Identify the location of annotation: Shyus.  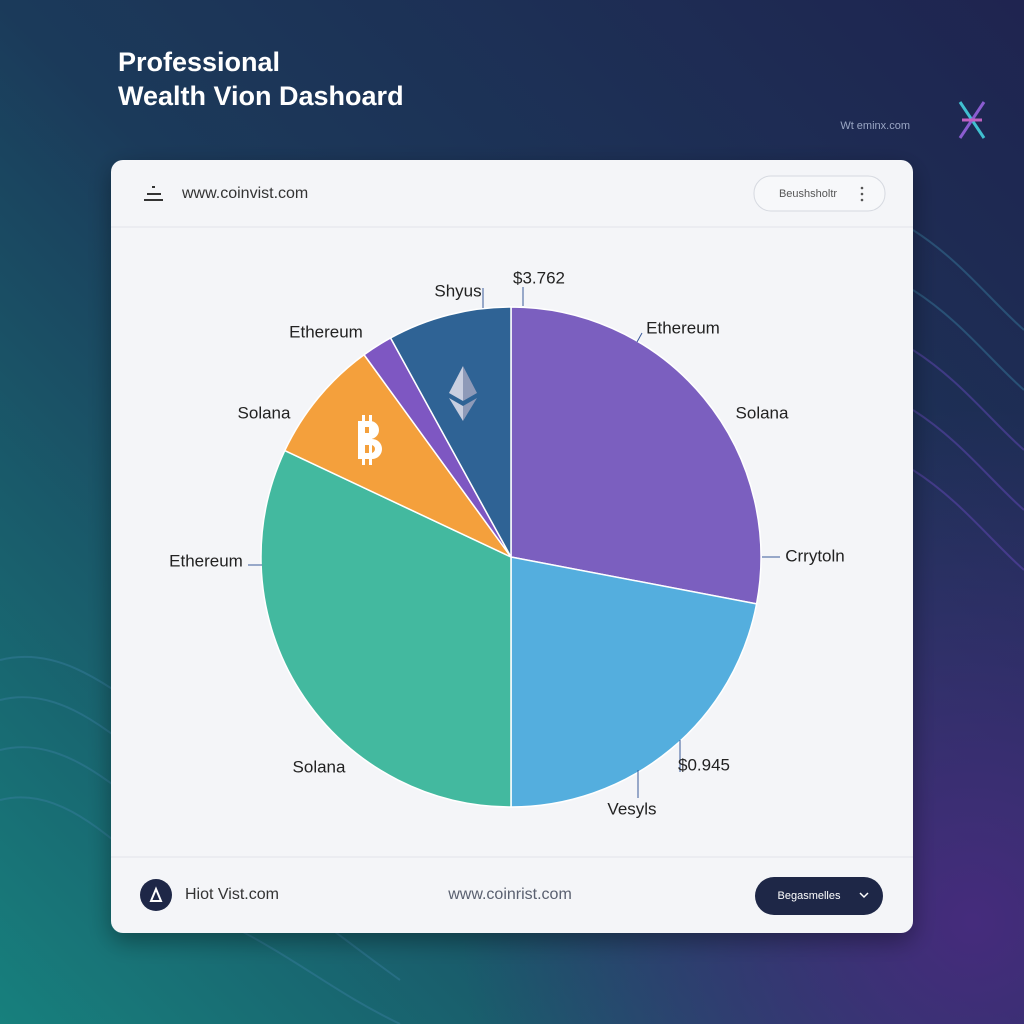
(457, 290).